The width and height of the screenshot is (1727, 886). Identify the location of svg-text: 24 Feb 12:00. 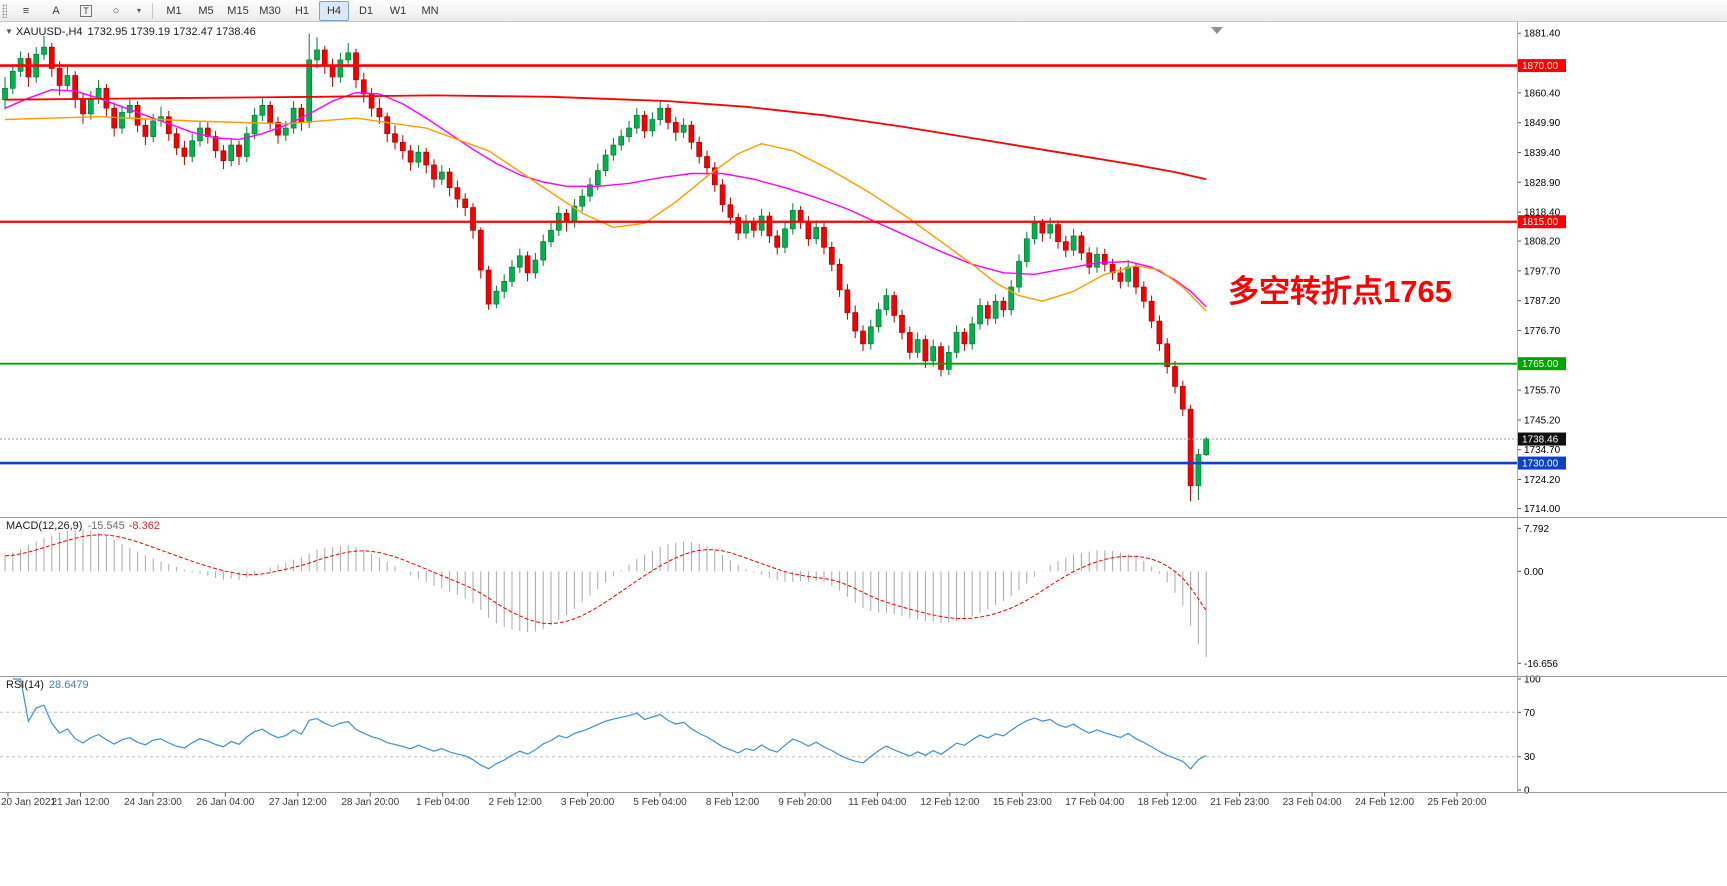
(1384, 802).